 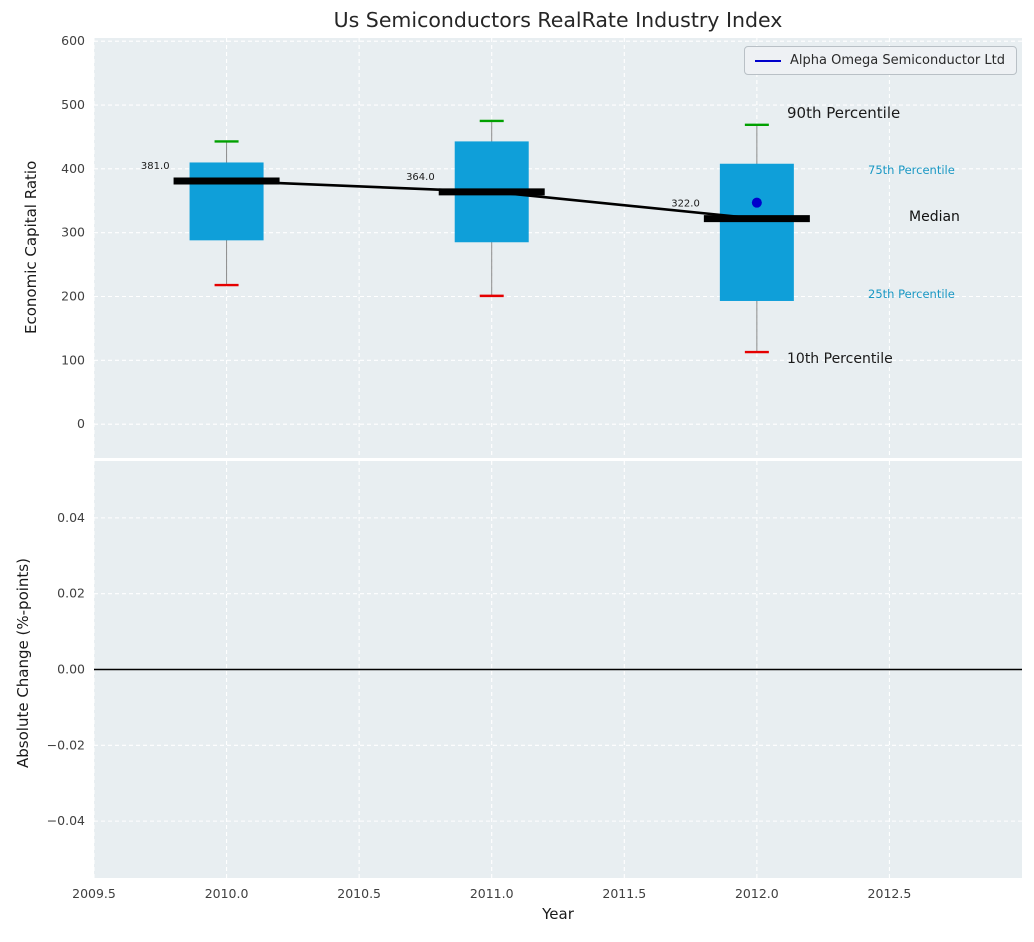 I want to click on y-axis-label-bottom: Absolute Change (%-points), so click(x=23, y=663).